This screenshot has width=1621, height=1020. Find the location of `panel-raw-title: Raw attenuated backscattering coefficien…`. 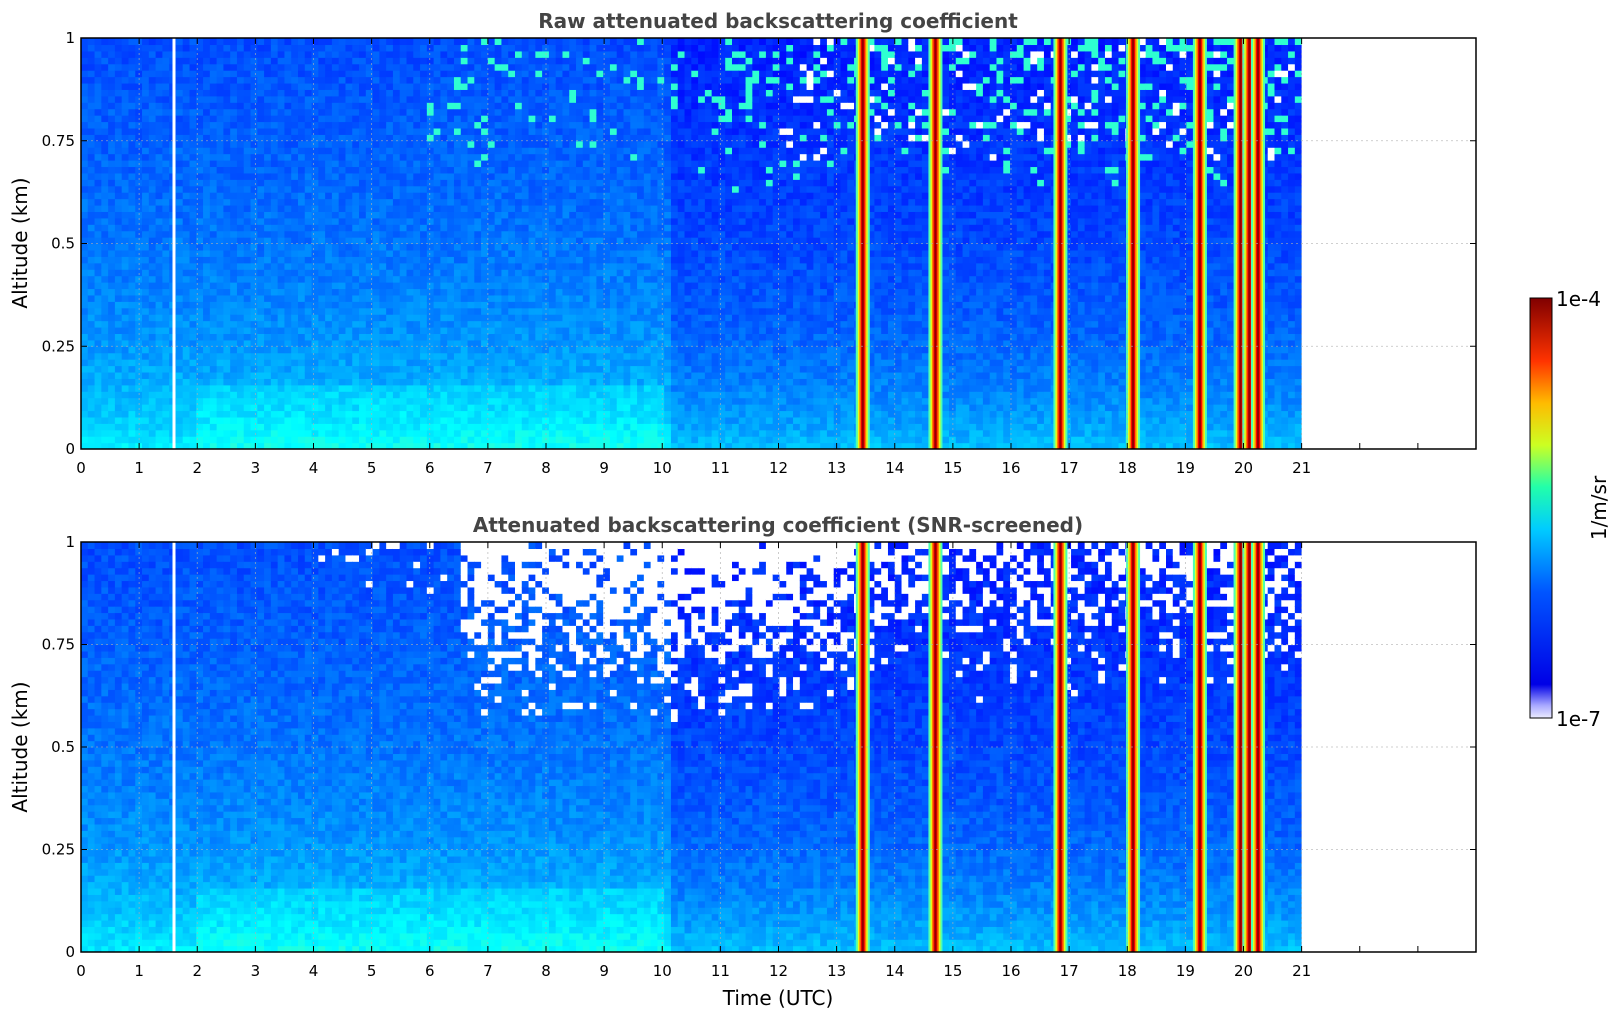

panel-raw-title: Raw attenuated backscattering coefficien… is located at coordinates (778, 21).